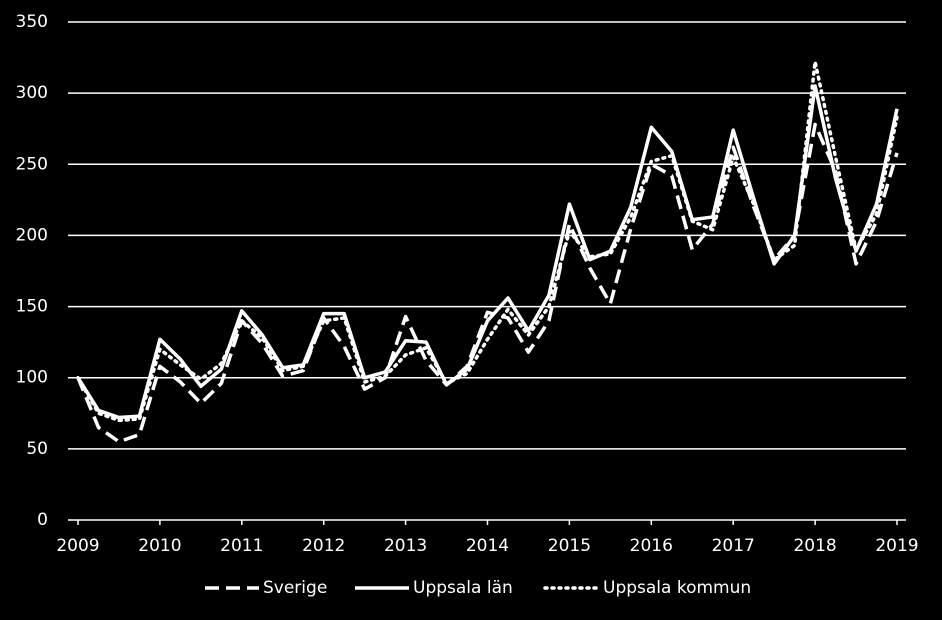  Describe the element at coordinates (569, 546) in the screenshot. I see `x-tick-label: 2015` at that location.